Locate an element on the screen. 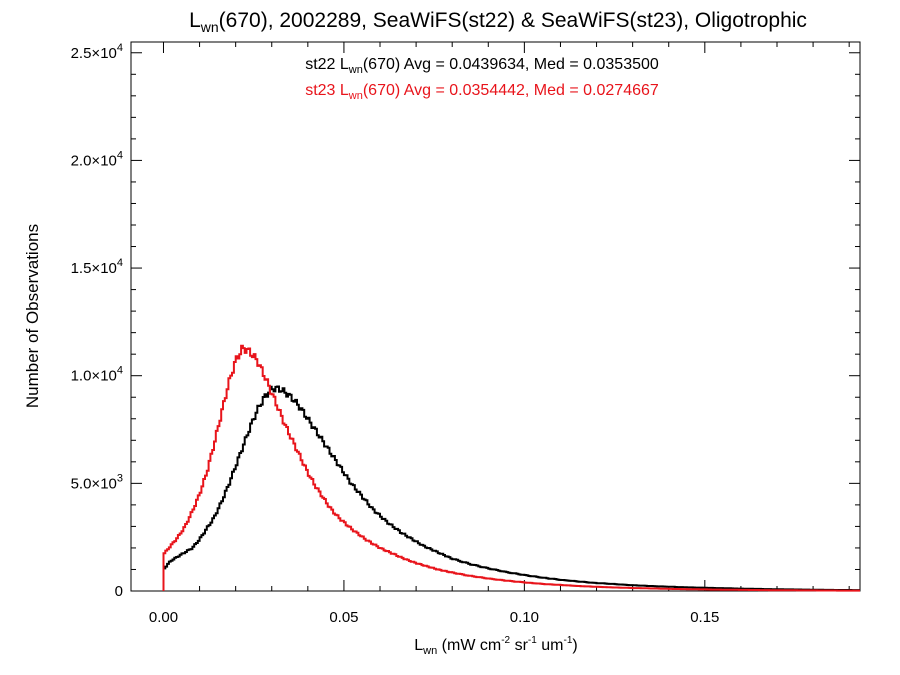  y-tick-label: 1.5×10⁴ is located at coordinates (97, 267).